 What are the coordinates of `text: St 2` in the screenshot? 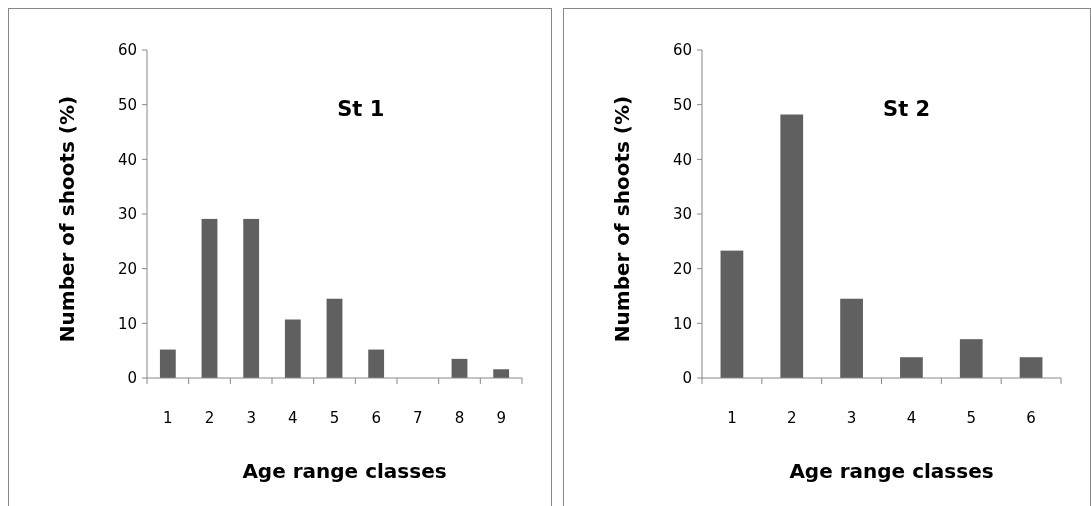 It's located at (907, 109).